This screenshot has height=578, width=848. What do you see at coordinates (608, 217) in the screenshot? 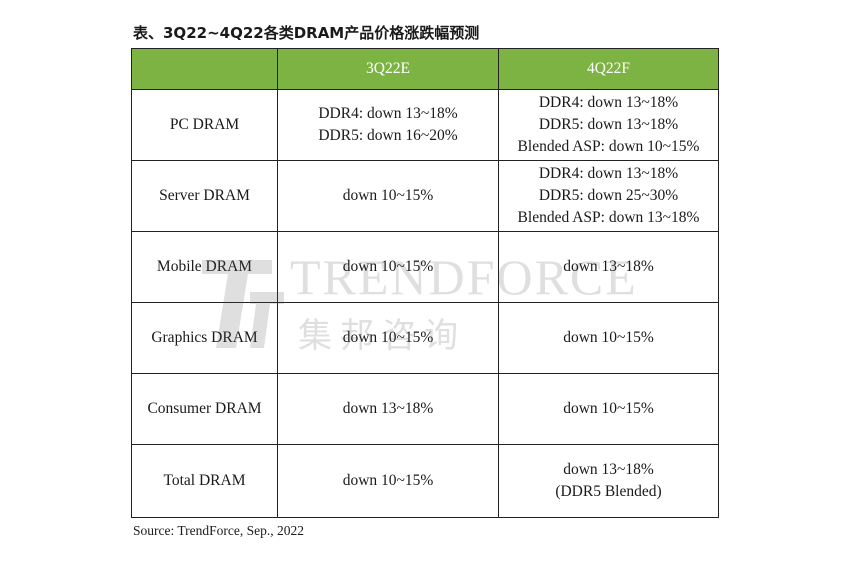
I see `cell-line: Blended ASP: down 13~18%` at bounding box center [608, 217].